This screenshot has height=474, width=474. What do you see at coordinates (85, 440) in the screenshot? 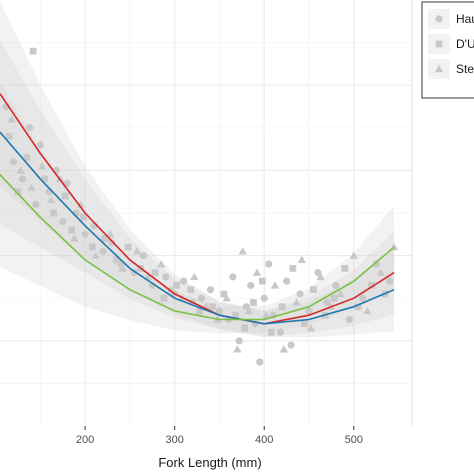
I see `x-tick-label: 200` at bounding box center [85, 440].